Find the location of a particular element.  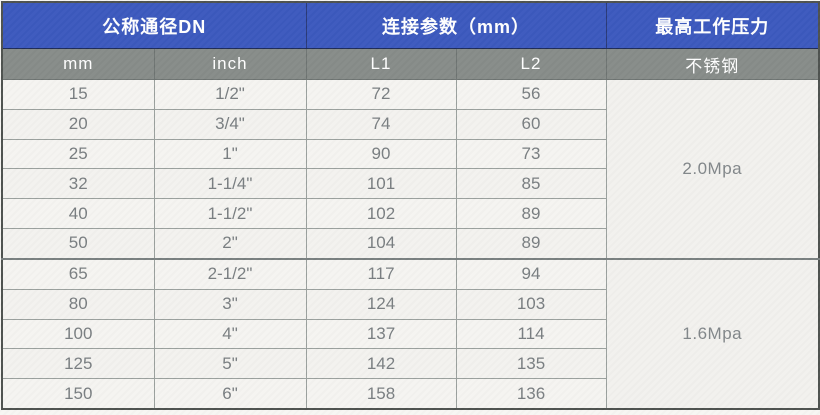

cell-l2: 56 is located at coordinates (531, 94).